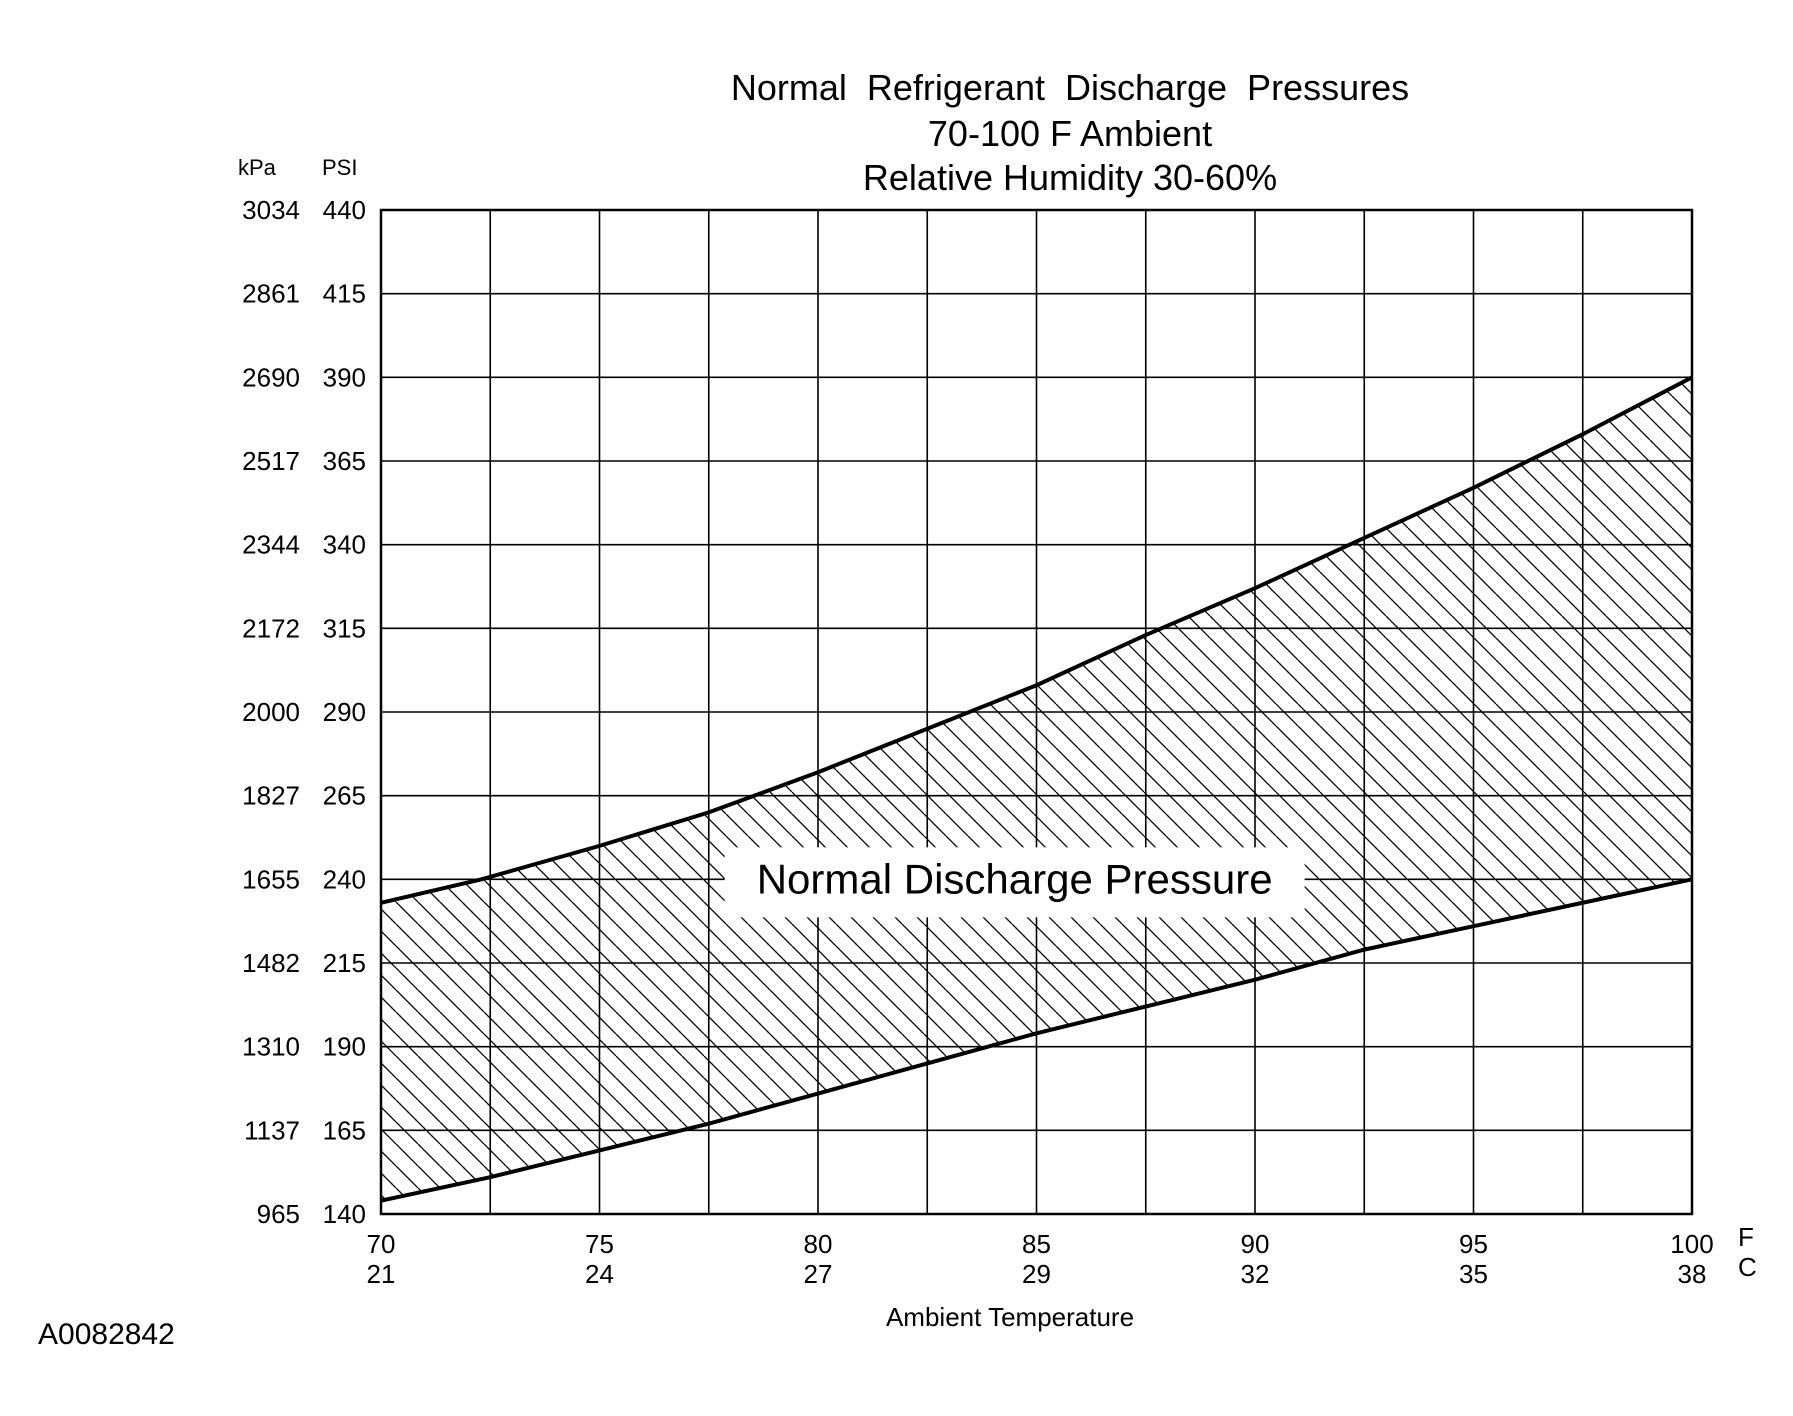  What do you see at coordinates (257, 167) in the screenshot?
I see `y-unit-kpa-label: kPa` at bounding box center [257, 167].